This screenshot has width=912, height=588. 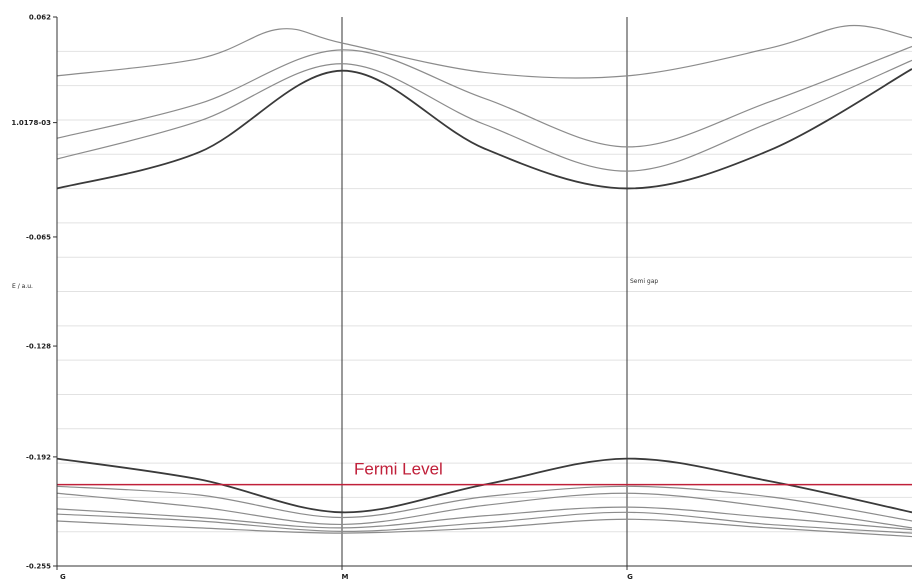 I want to click on y-tick-label: -0.192, so click(x=38, y=457).